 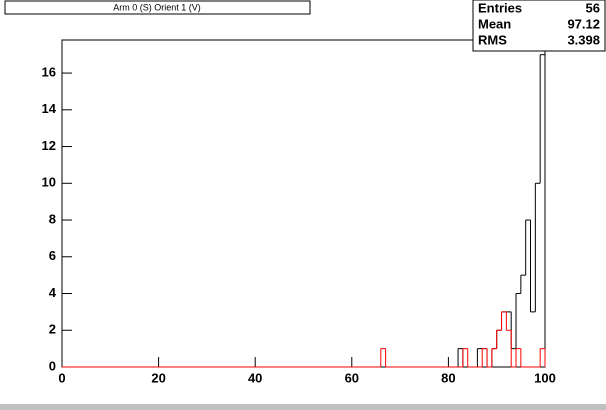 I want to click on x-tick-label: 20, so click(x=158, y=377).